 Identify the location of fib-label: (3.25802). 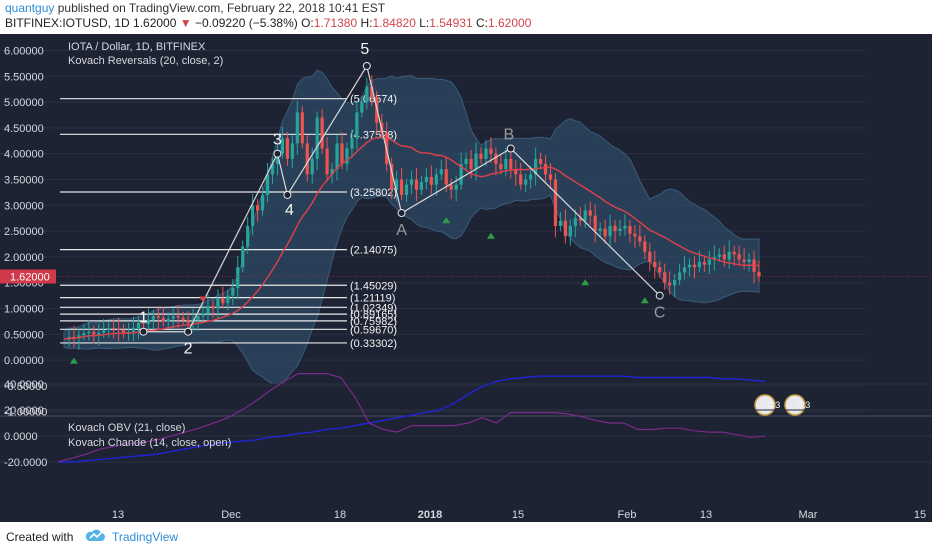
(373, 193).